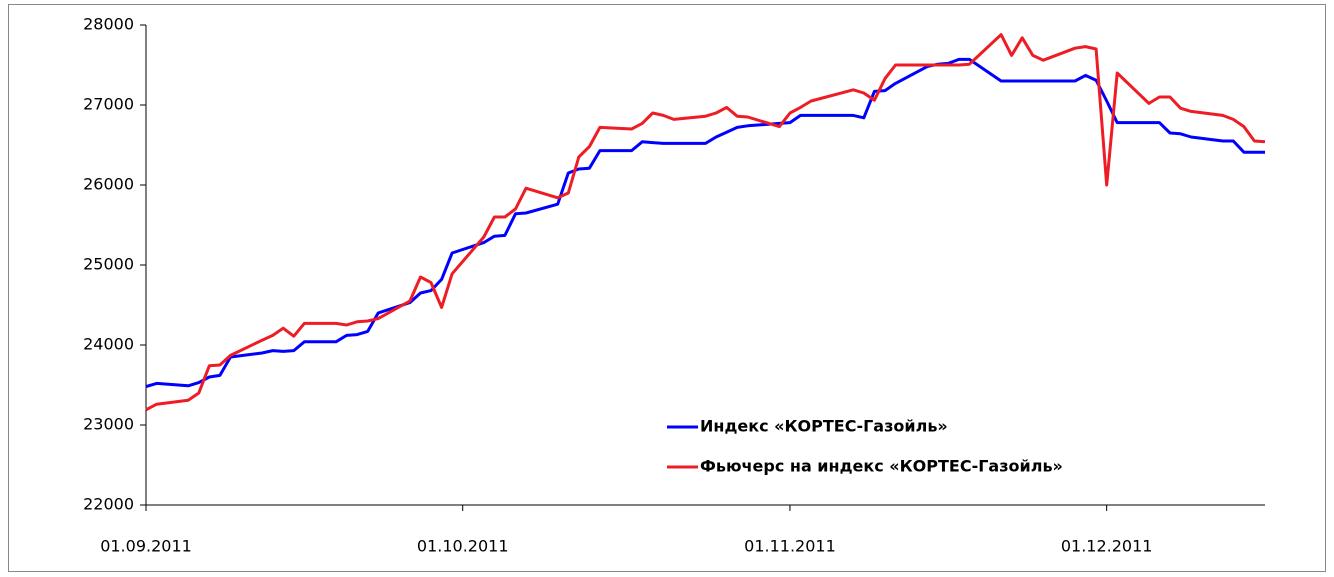 Image resolution: width=1334 pixels, height=577 pixels. I want to click on y-tick-label: 23000, so click(108, 424).